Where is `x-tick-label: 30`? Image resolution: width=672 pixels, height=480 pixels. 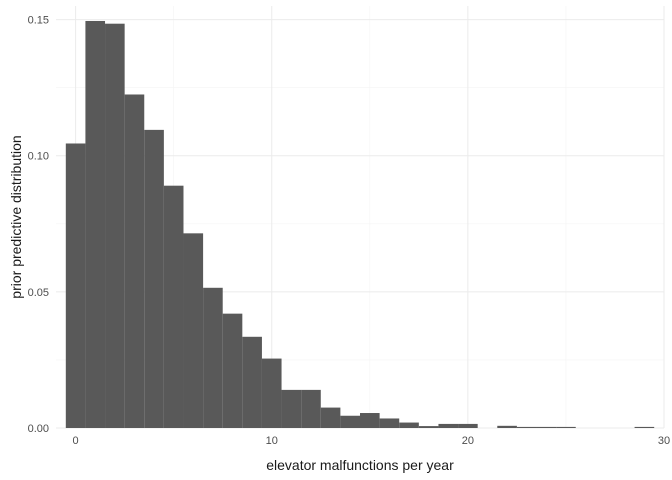 x-tick-label: 30 is located at coordinates (664, 441).